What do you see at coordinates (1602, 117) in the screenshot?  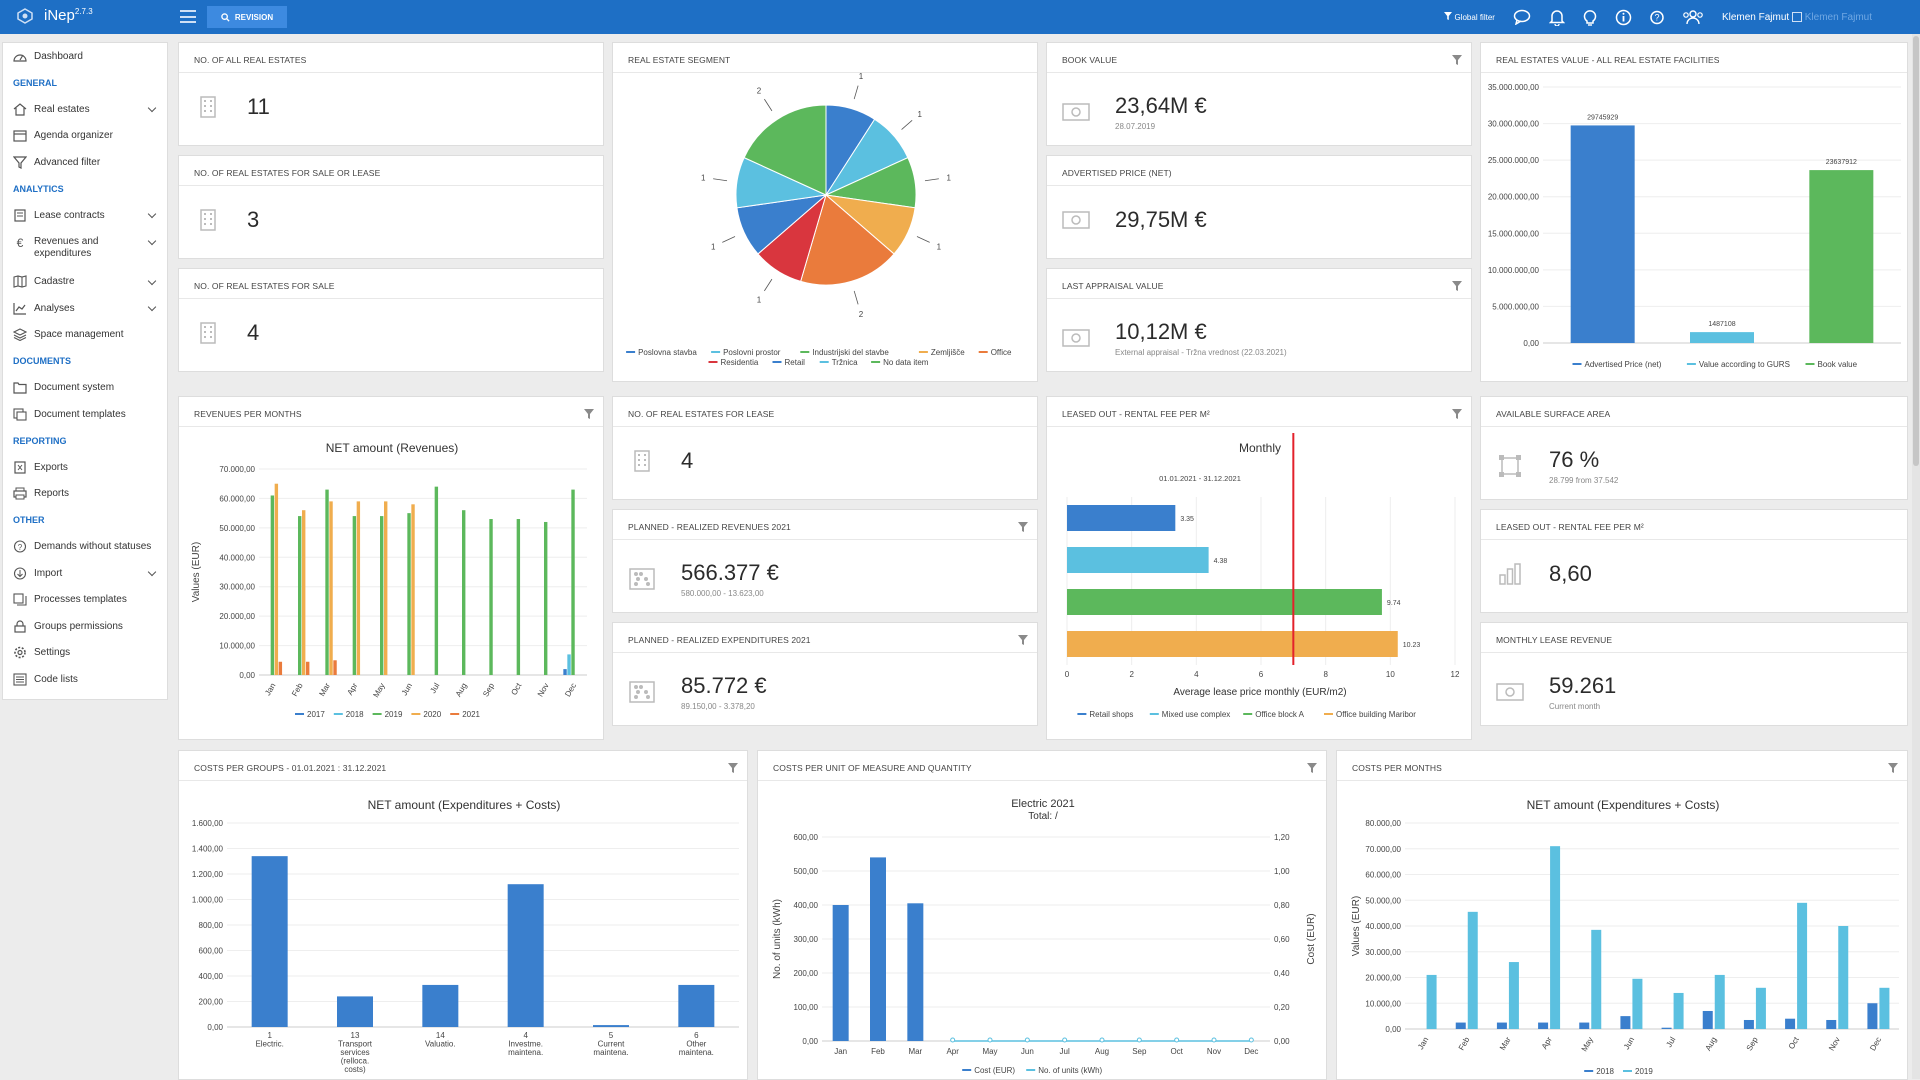 I see `bar-value-label: 29745929` at bounding box center [1602, 117].